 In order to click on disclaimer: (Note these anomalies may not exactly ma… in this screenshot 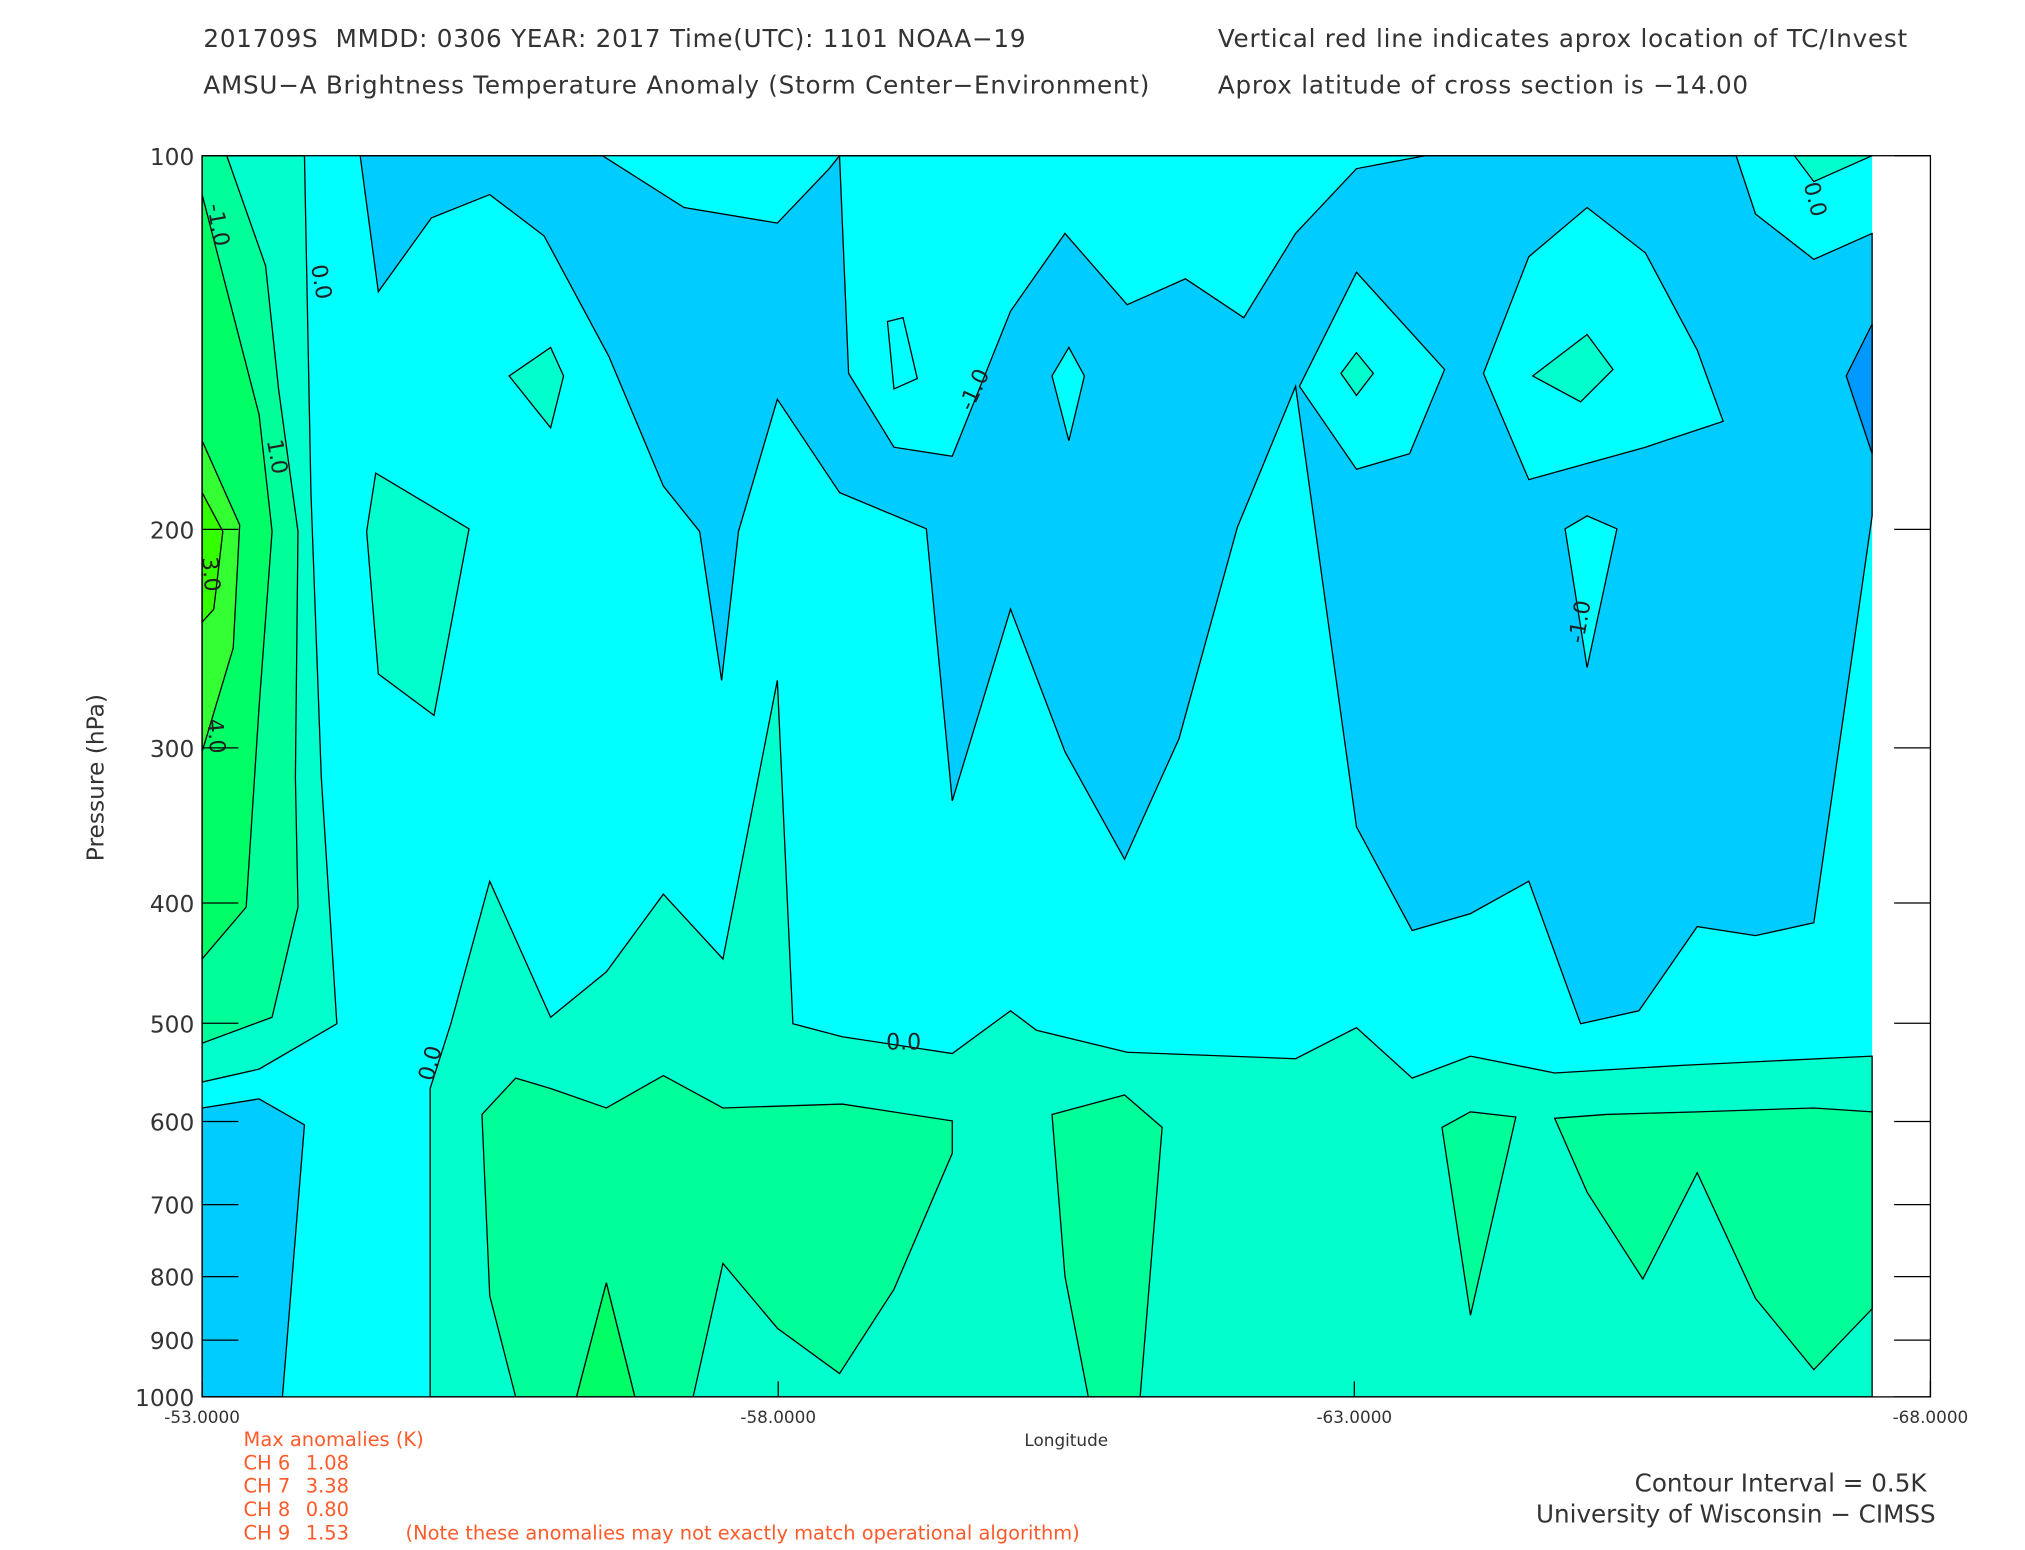, I will do `click(743, 1532)`.